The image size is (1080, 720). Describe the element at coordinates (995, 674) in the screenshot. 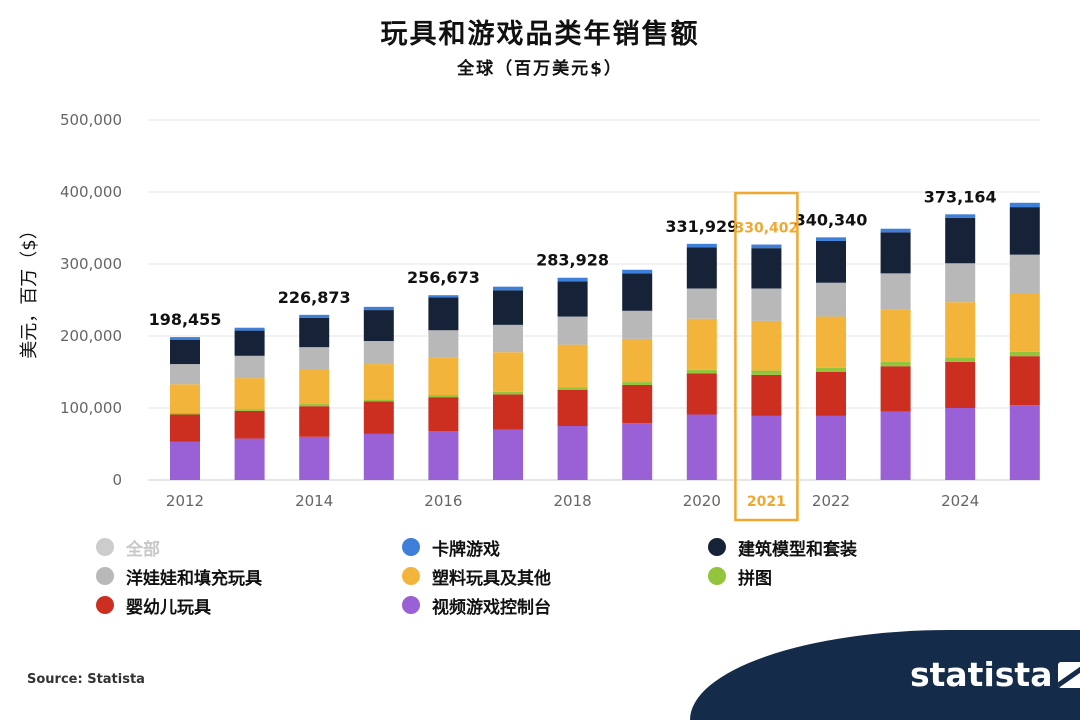

I see `statista-logo: statista` at that location.